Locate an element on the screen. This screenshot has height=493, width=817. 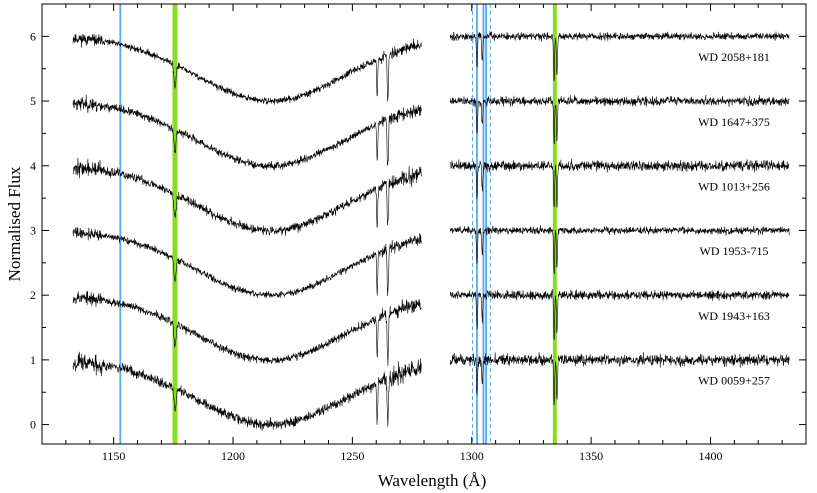
y-tick-label-2: 2 is located at coordinates (33, 295).